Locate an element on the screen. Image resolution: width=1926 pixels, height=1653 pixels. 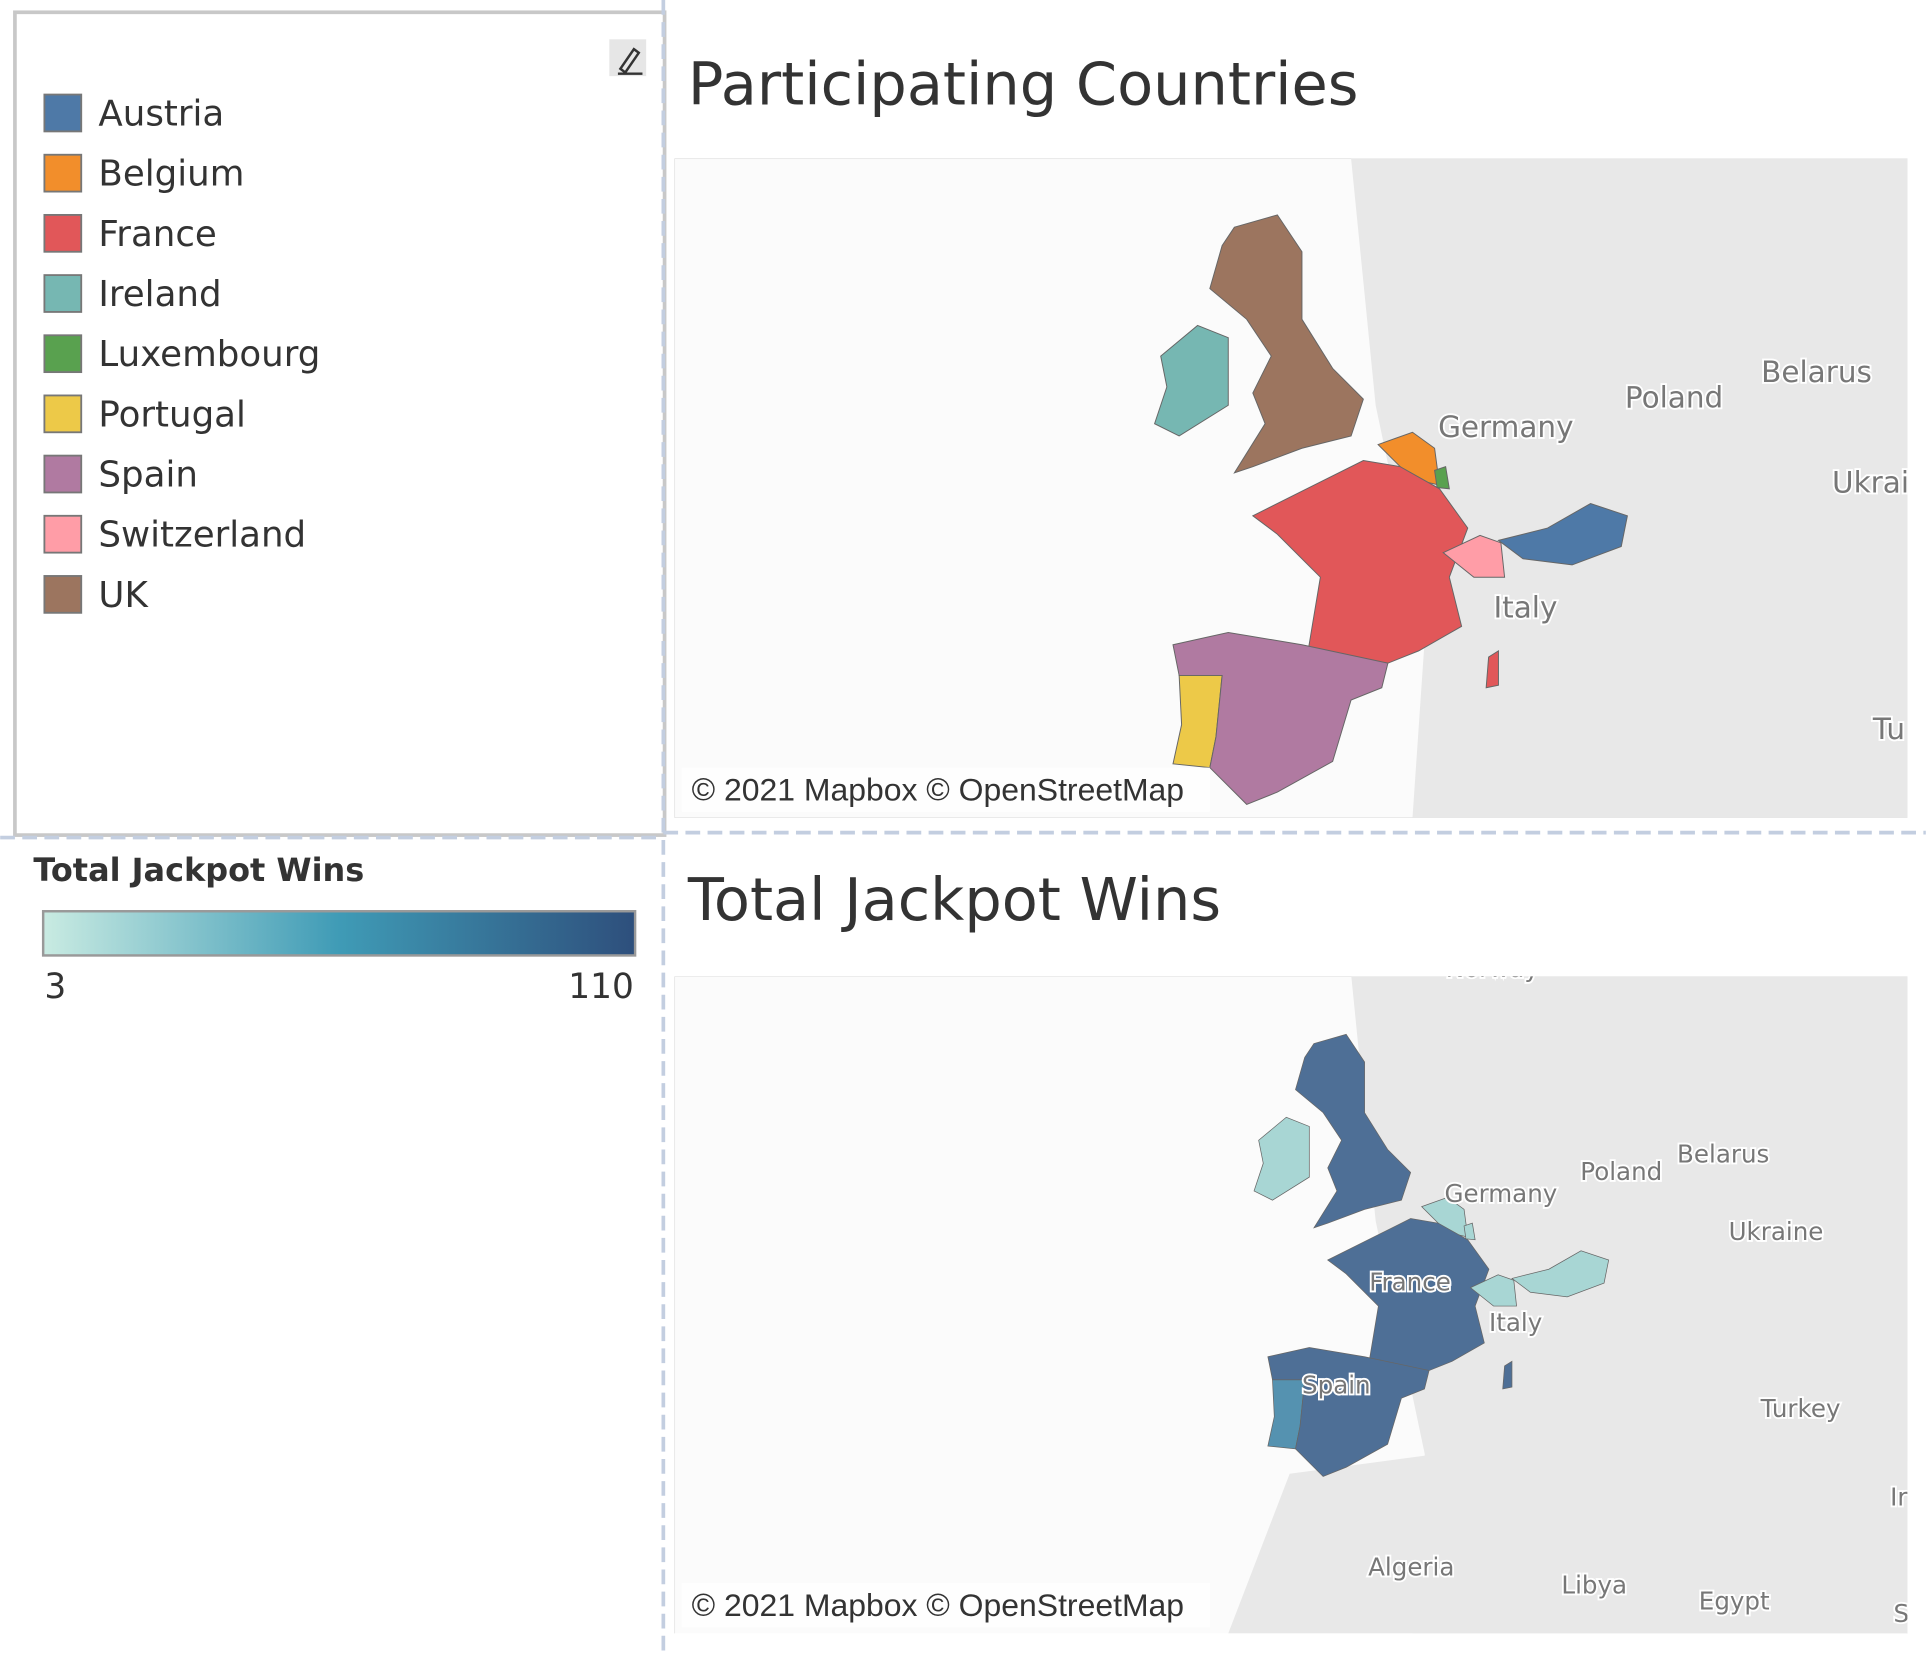
map-label: Tu is located at coordinates (1888, 729).